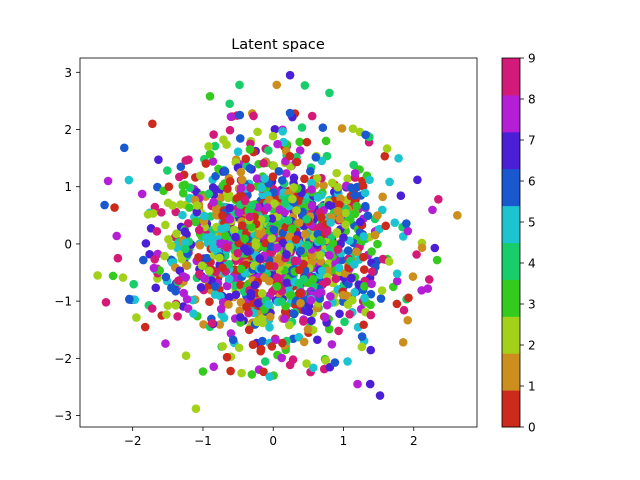  I want to click on colorbar-tick-label: 6, so click(532, 182).